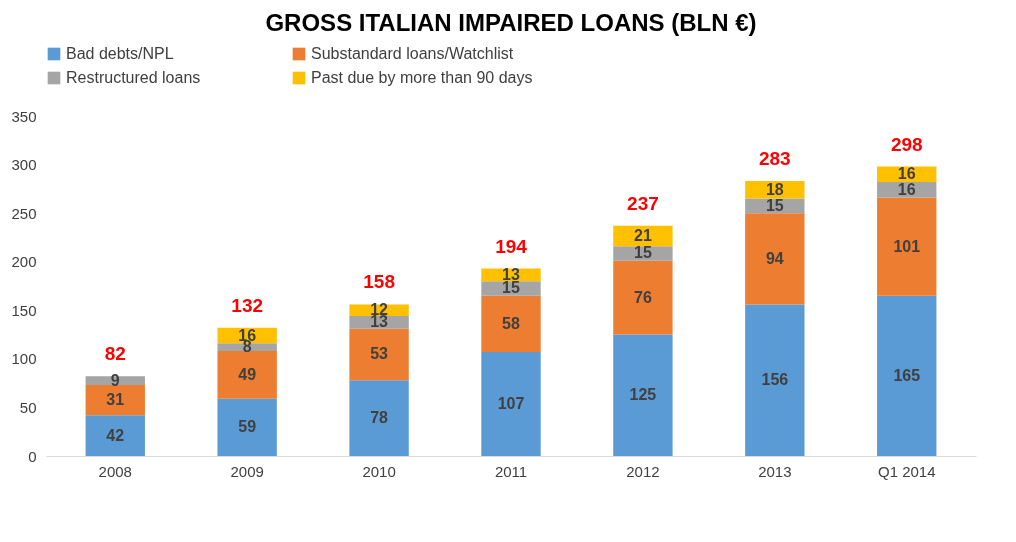  What do you see at coordinates (774, 159) in the screenshot?
I see `total-label: 283` at bounding box center [774, 159].